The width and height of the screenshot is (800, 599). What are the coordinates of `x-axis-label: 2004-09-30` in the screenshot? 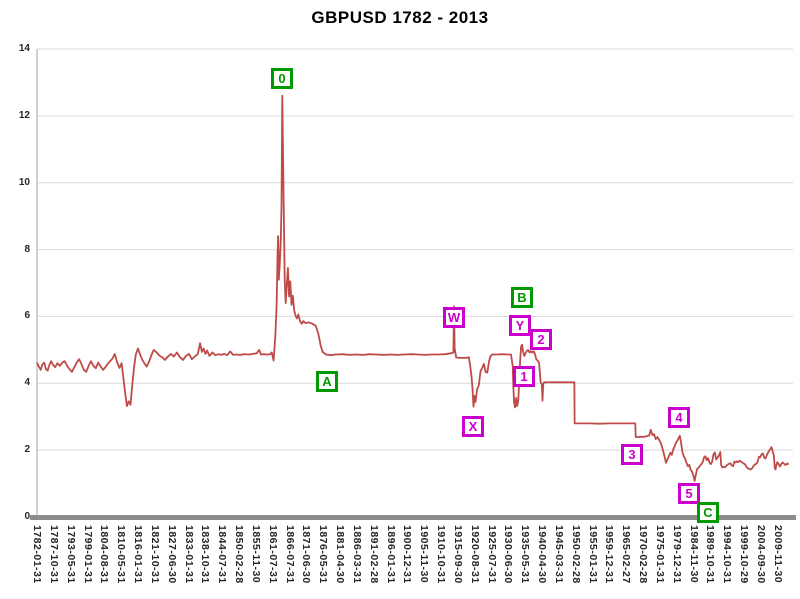 It's located at (760, 554).